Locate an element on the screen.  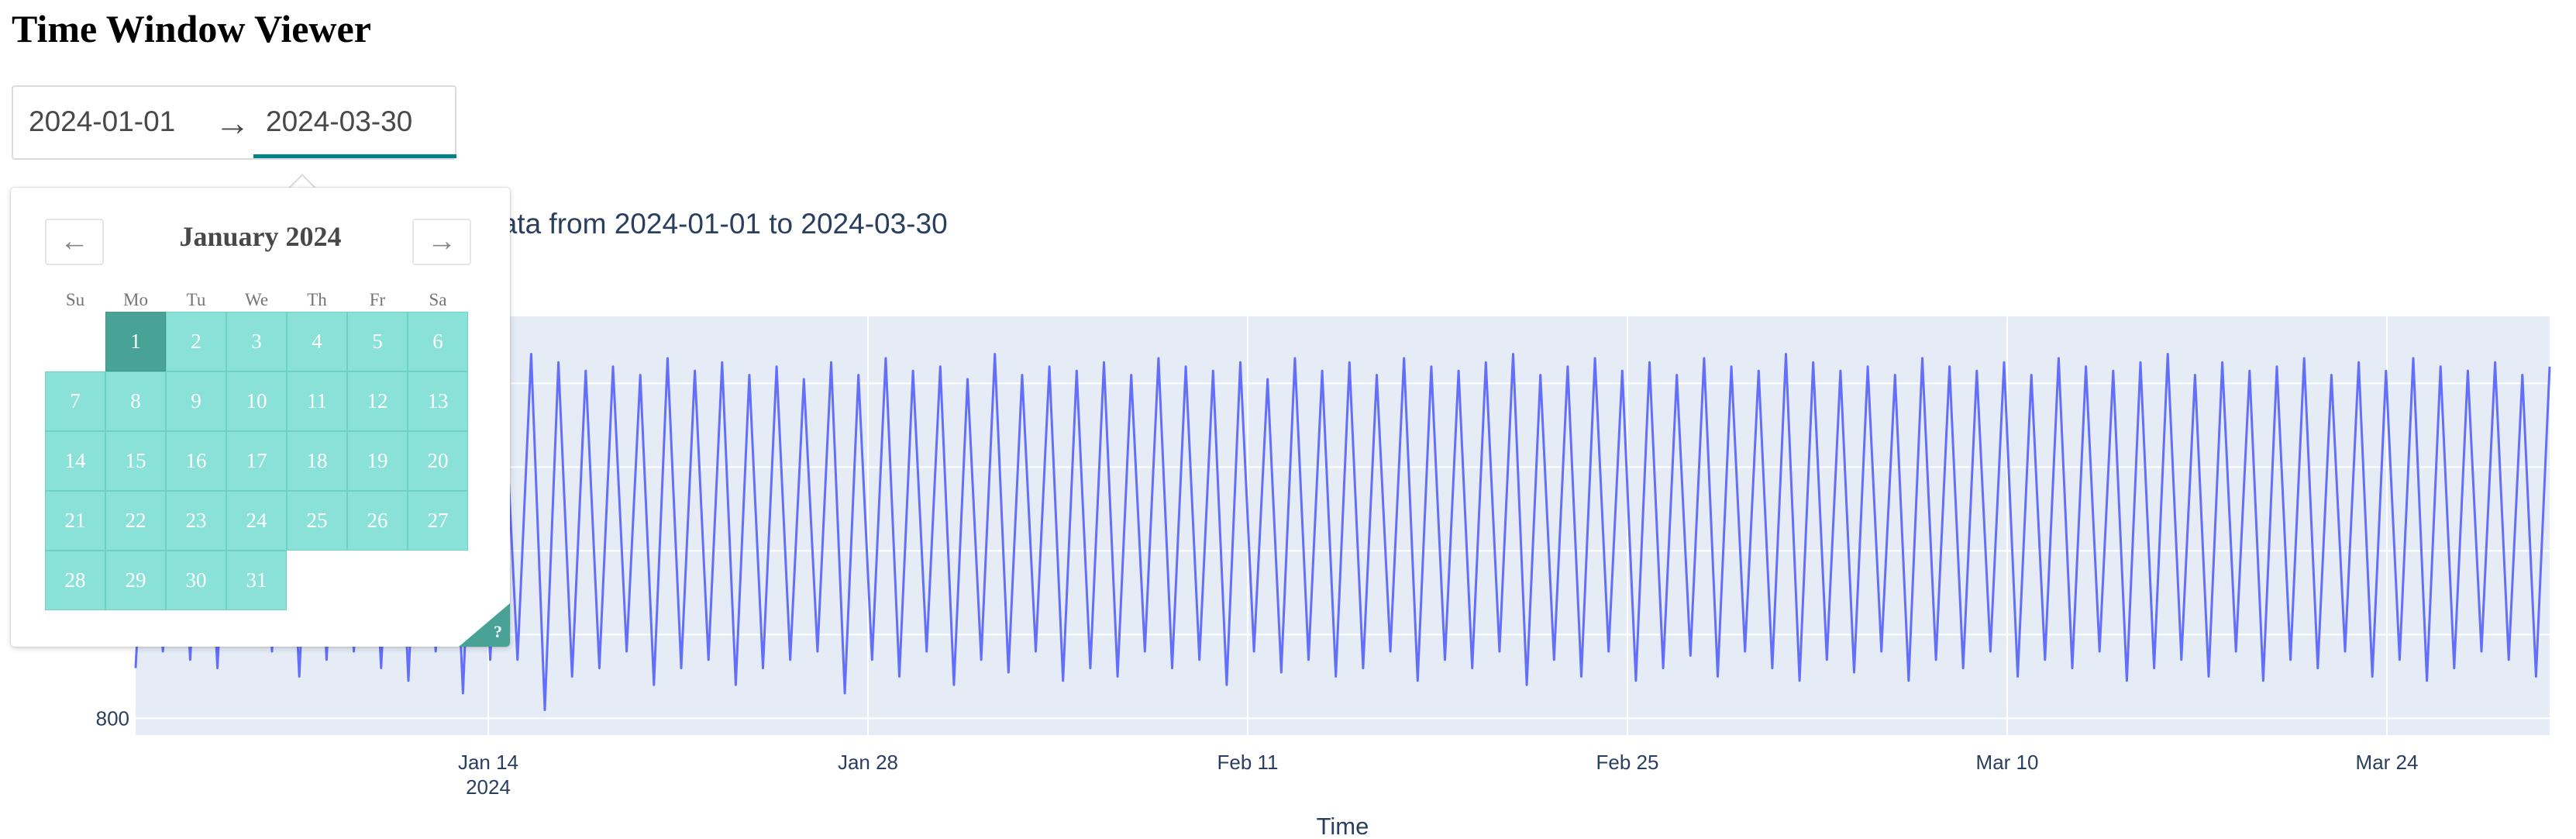
calendar-day: 22 is located at coordinates (135, 521).